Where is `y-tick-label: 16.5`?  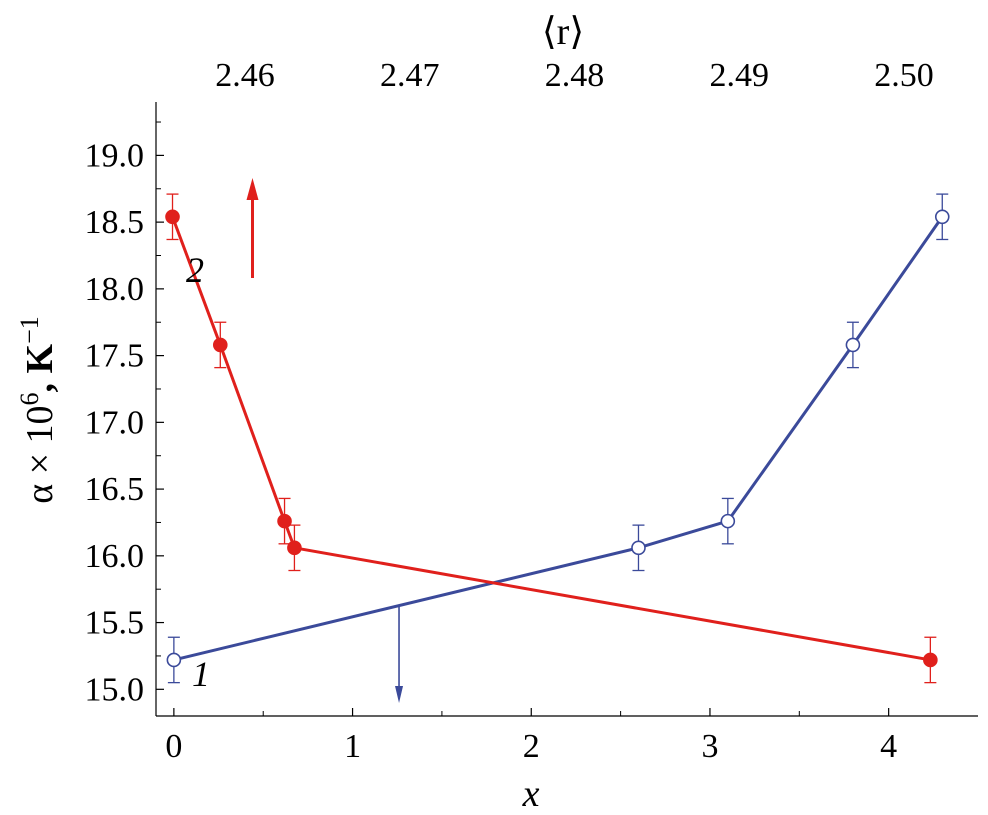
y-tick-label: 16.5 is located at coordinates (115, 489).